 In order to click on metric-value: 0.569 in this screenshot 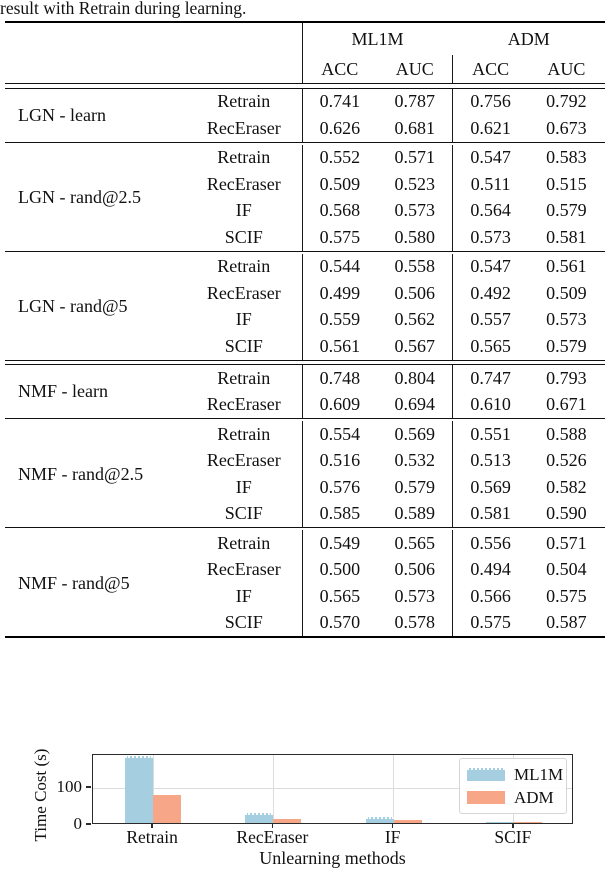, I will do `click(414, 433)`.